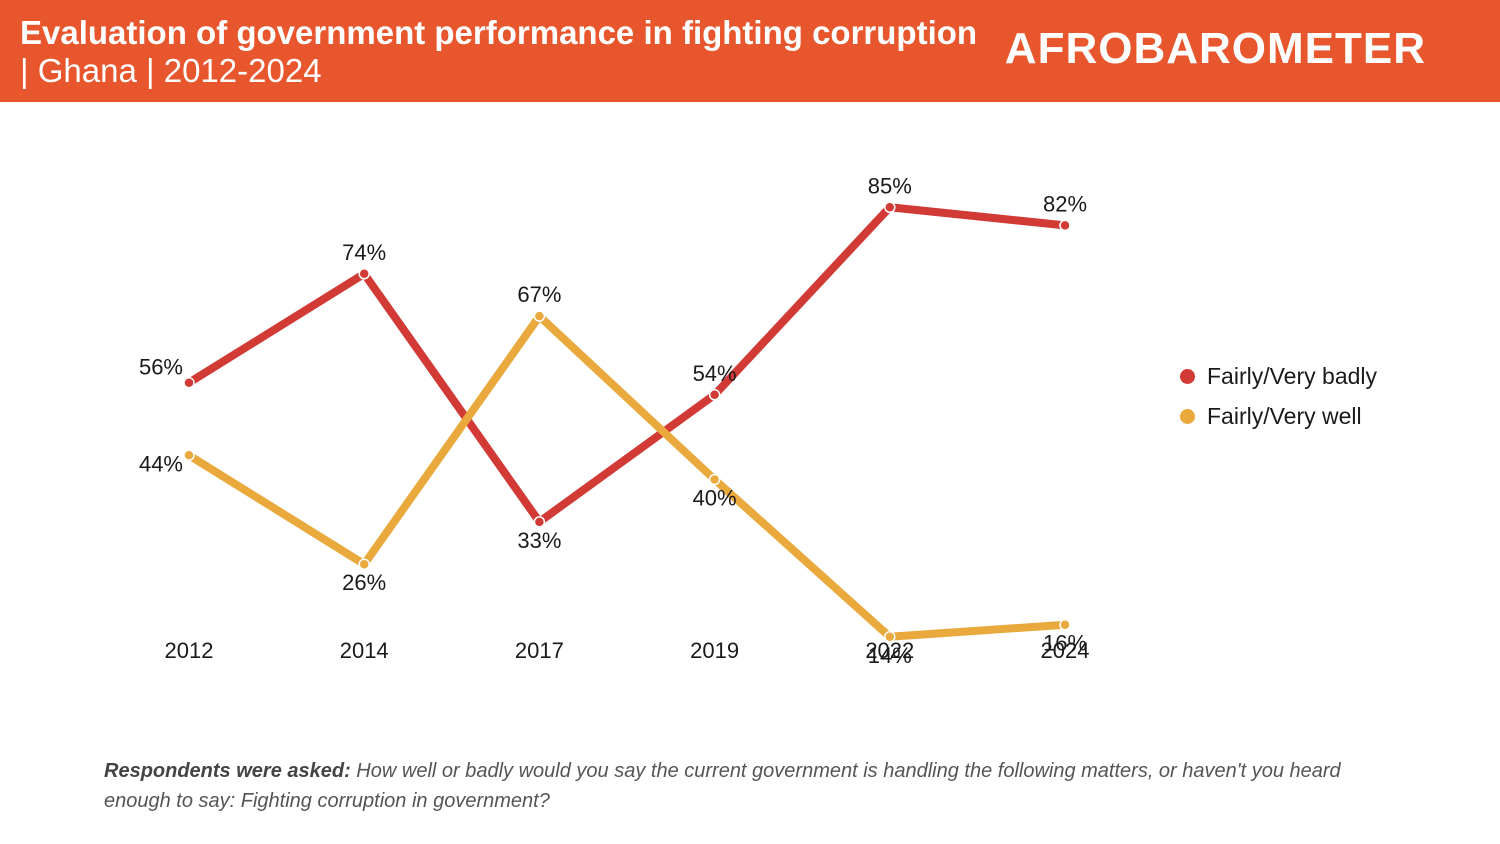 The image size is (1500, 844). I want to click on legend-label-well: Fairly/Very well, so click(1284, 415).